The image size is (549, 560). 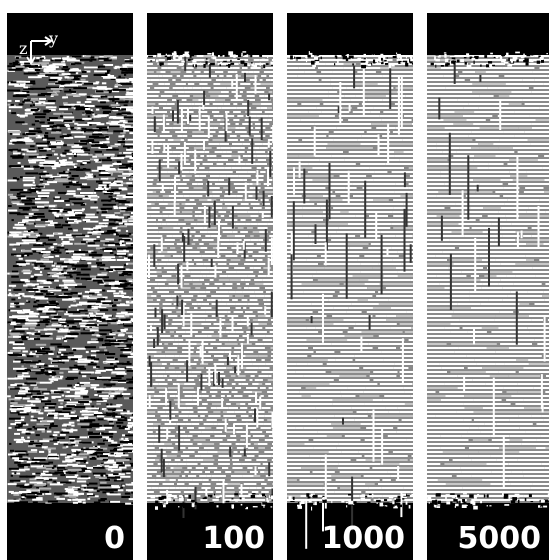 I want to click on axis-z-label: z, so click(x=23, y=48).